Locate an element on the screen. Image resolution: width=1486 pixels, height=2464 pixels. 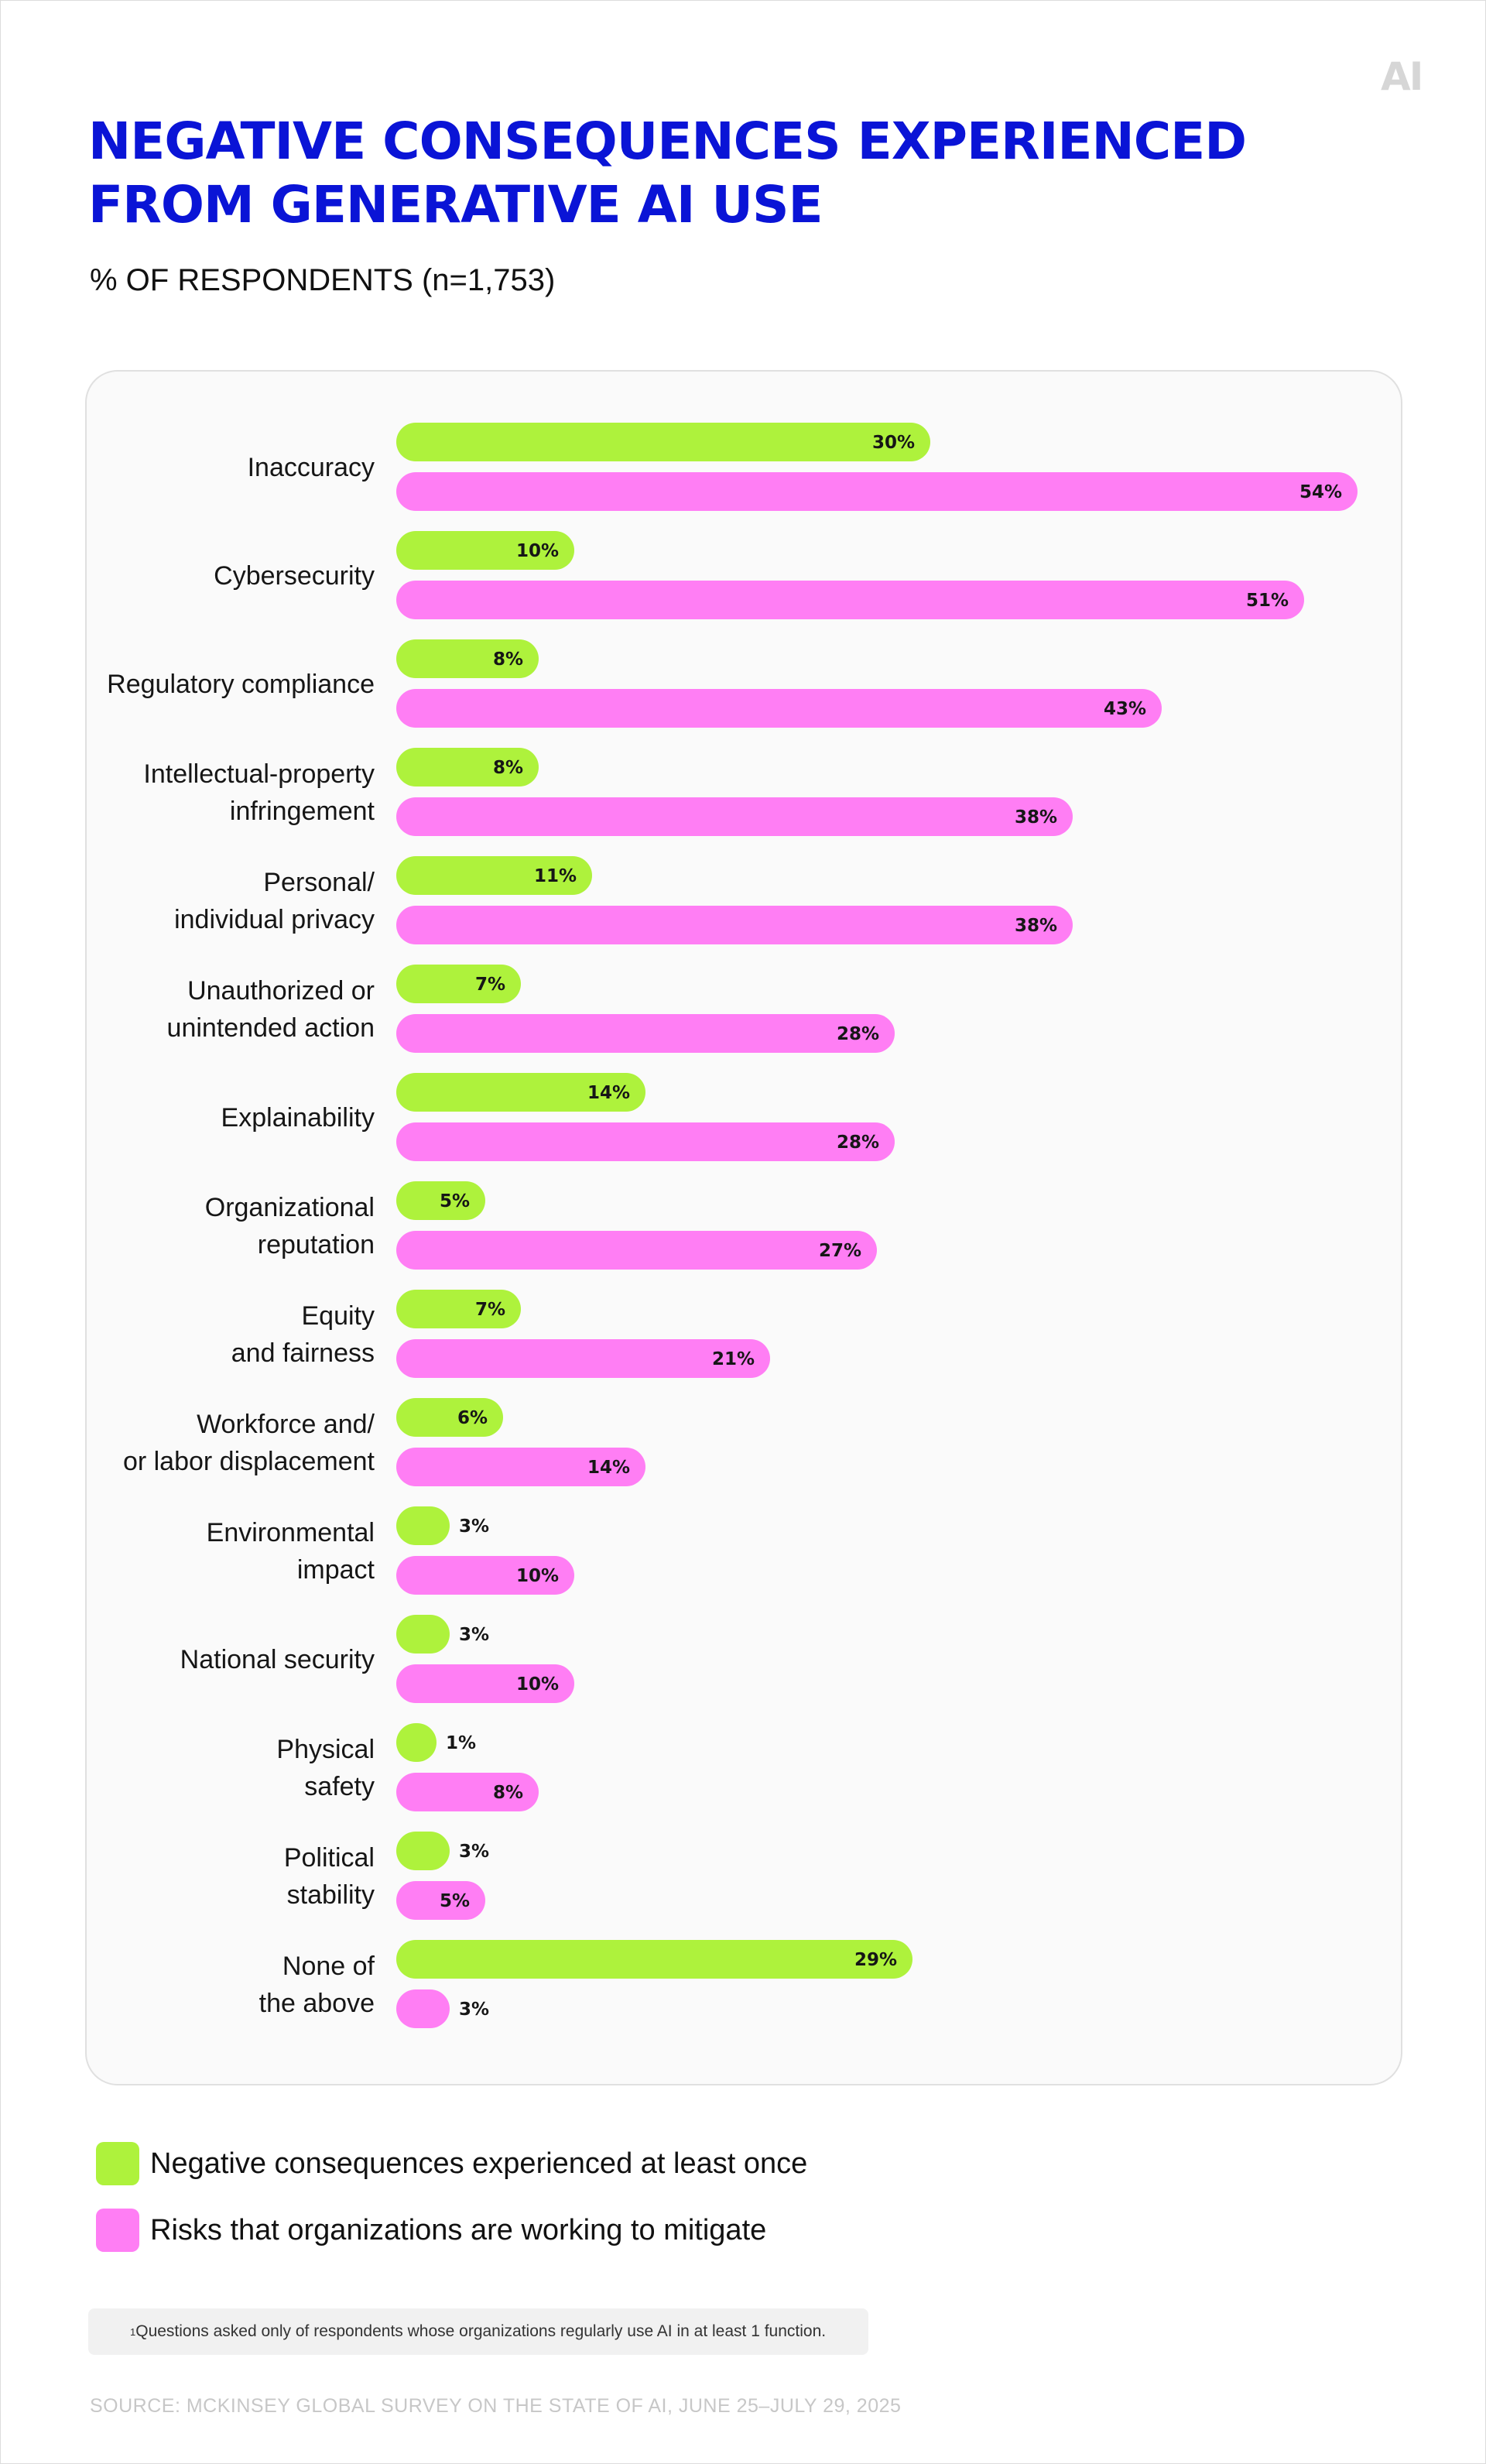
bar-mitigating-physical-safety is located at coordinates (467, 1792).